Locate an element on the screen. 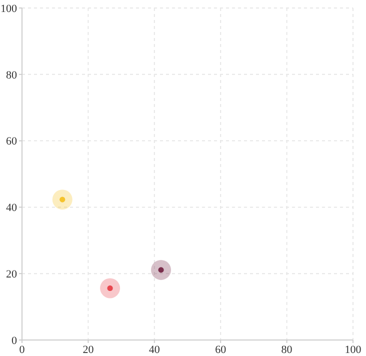  y-tick-label: 60 is located at coordinates (12, 142).